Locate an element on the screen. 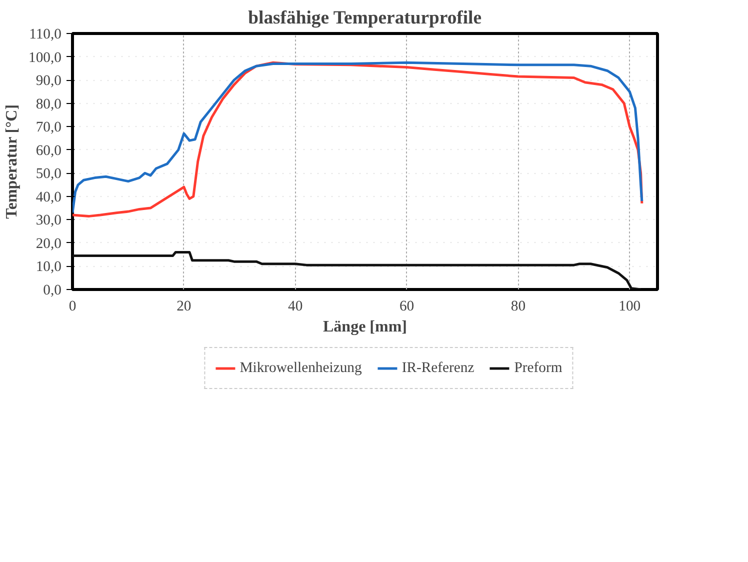 The height and width of the screenshot is (562, 748). x-tick-label: 80 is located at coordinates (518, 306).